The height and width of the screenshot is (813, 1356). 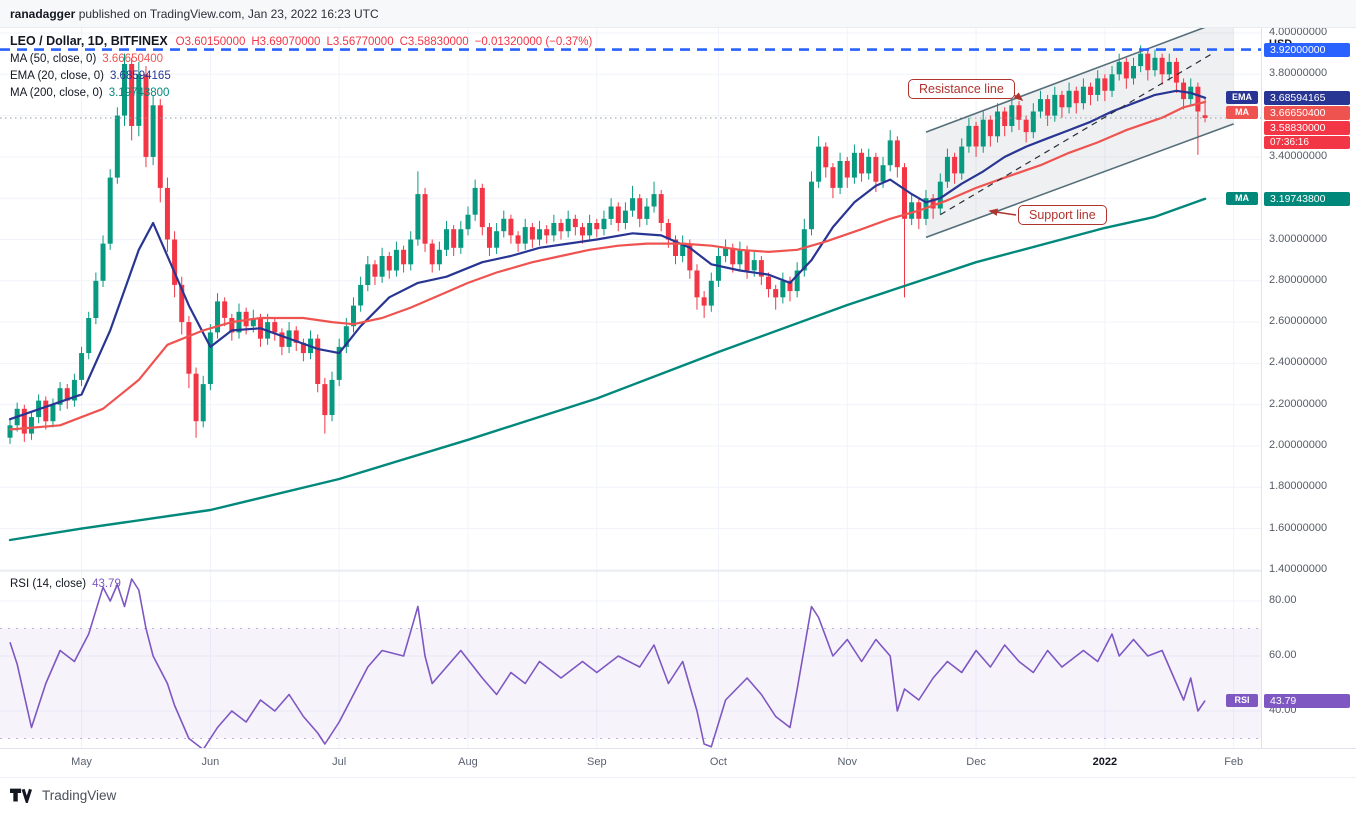 What do you see at coordinates (1298, 73) in the screenshot?
I see `price-axis-label: 3.80000000` at bounding box center [1298, 73].